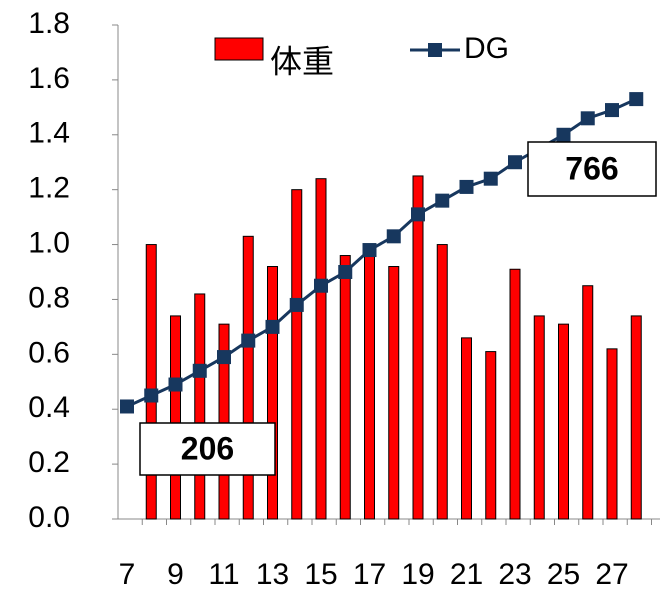 The height and width of the screenshot is (590, 663). I want to click on x-tick-label: 13, so click(272, 574).